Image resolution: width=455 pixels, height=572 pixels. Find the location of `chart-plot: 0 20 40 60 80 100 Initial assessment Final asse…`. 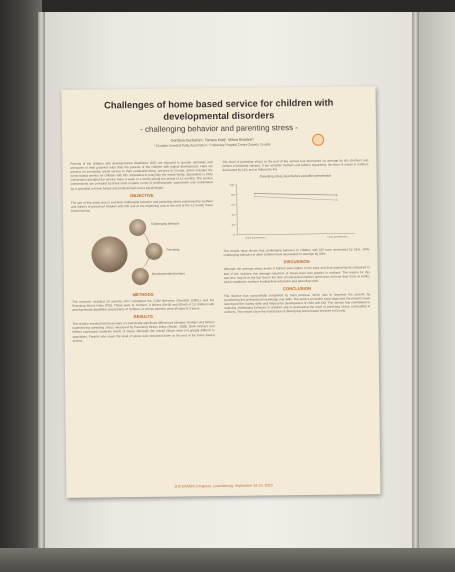

chart-plot: 0 20 40 60 80 100 Initial assessment Final asse… is located at coordinates (292, 211).